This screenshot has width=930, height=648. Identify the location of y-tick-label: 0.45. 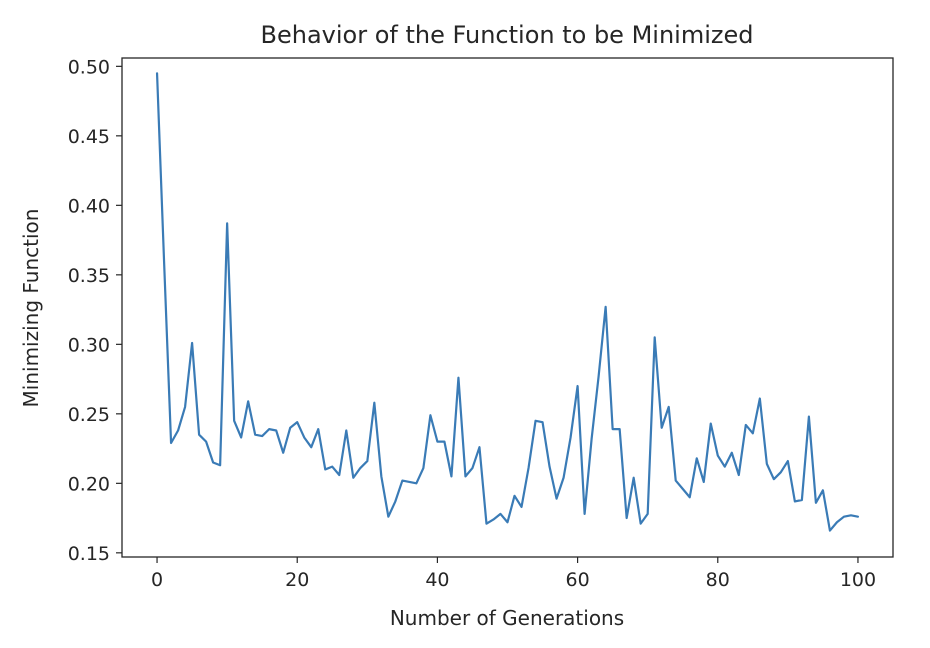
(89, 137).